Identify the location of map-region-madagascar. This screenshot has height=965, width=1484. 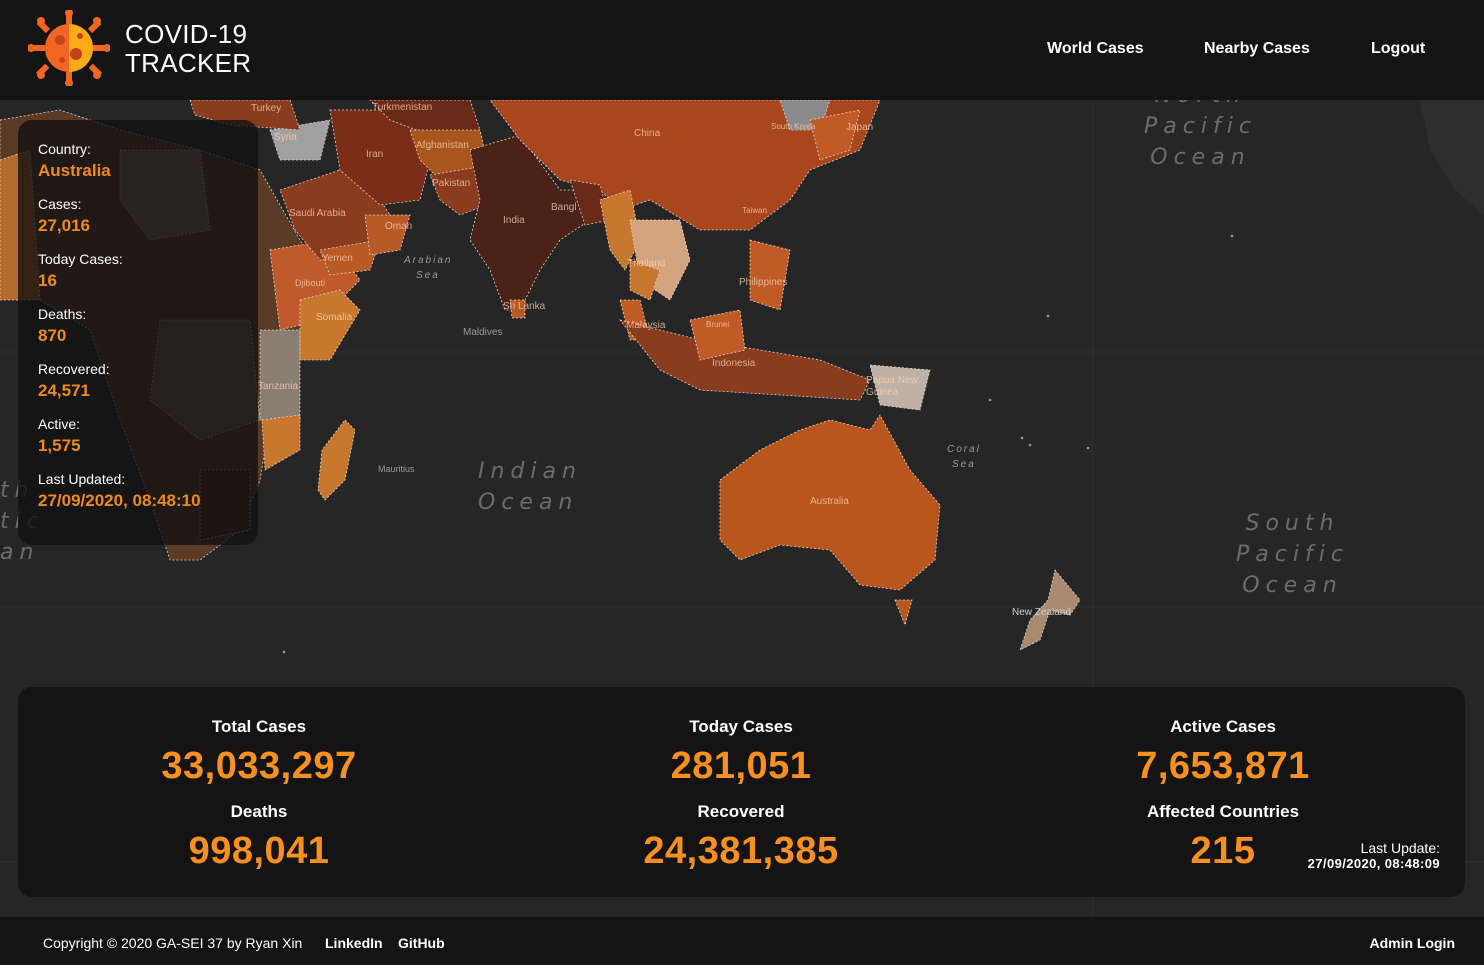
(336, 460).